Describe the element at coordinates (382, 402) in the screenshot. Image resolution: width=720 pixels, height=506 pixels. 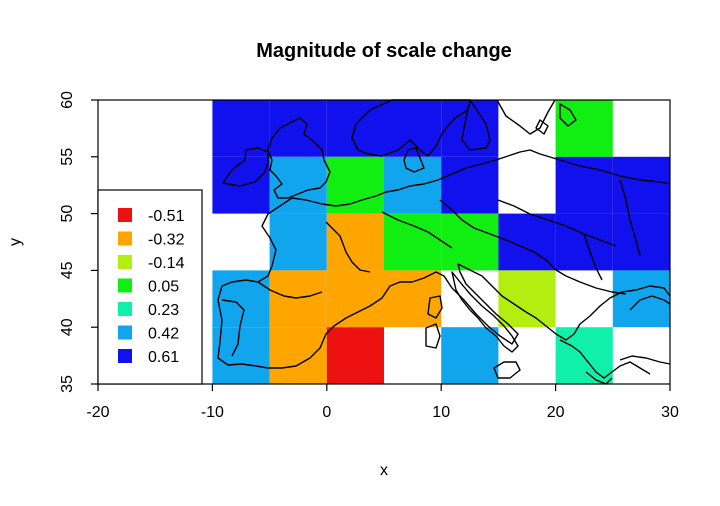
I see `x-axis: -20 -10 0 10 20 30` at that location.